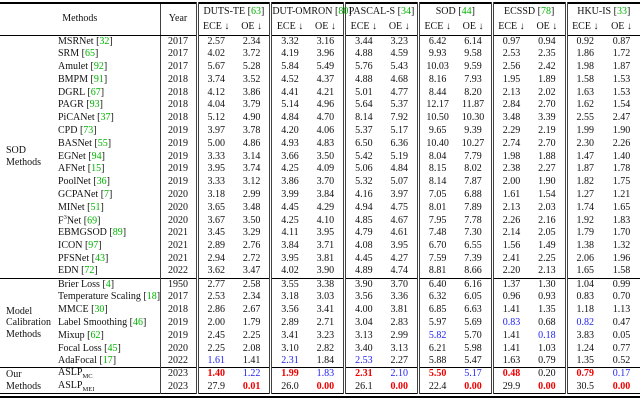 This screenshot has height=408, width=640. What do you see at coordinates (98, 66) in the screenshot?
I see `citation-link: 92` at bounding box center [98, 66].